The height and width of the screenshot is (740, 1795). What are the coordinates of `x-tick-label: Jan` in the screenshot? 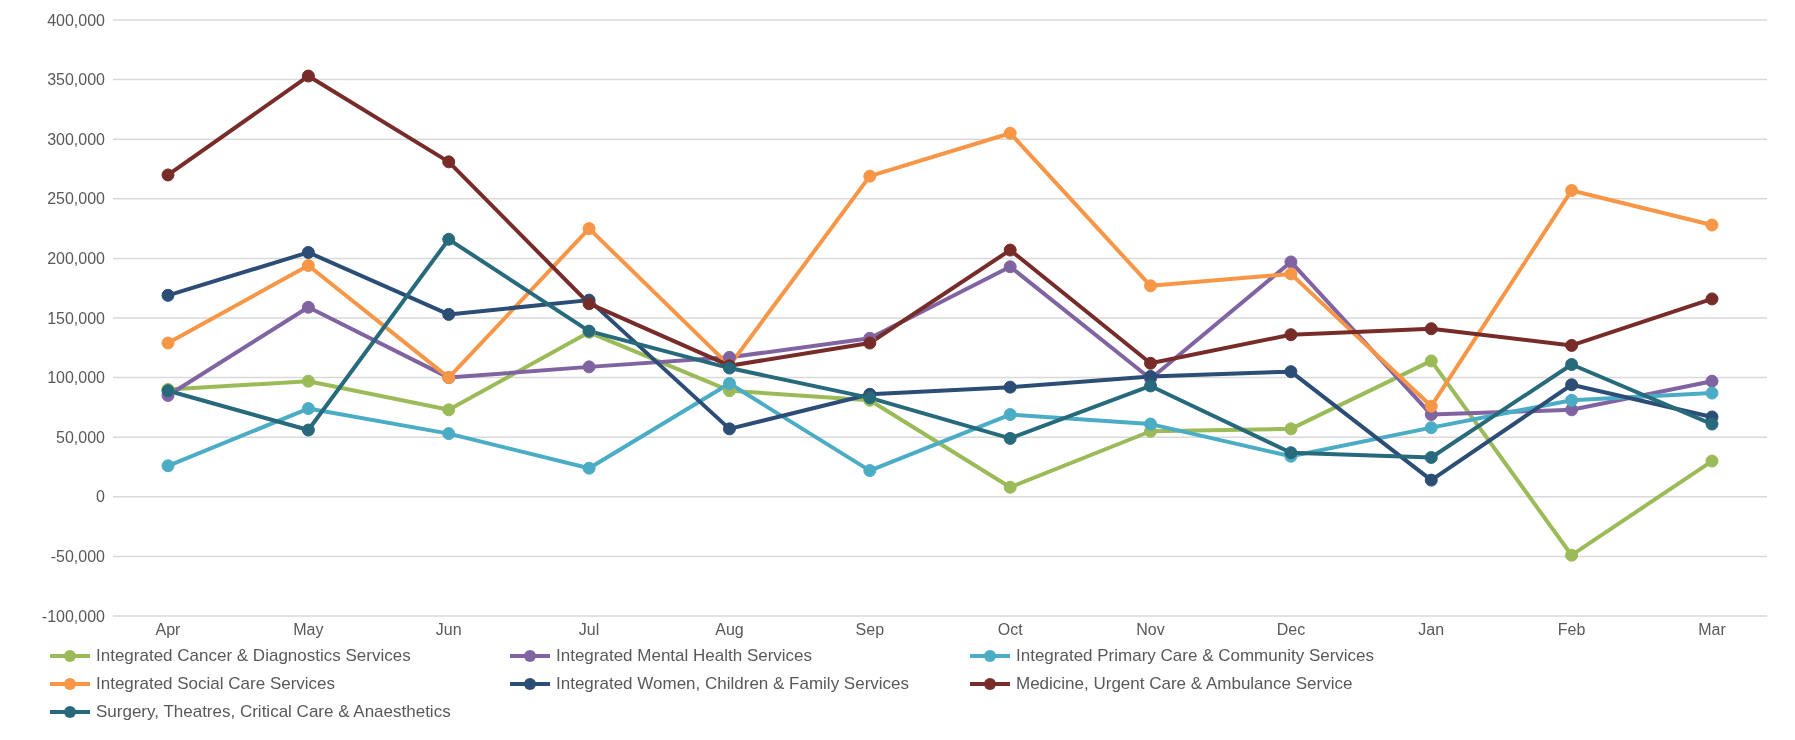 It's located at (1431, 630).